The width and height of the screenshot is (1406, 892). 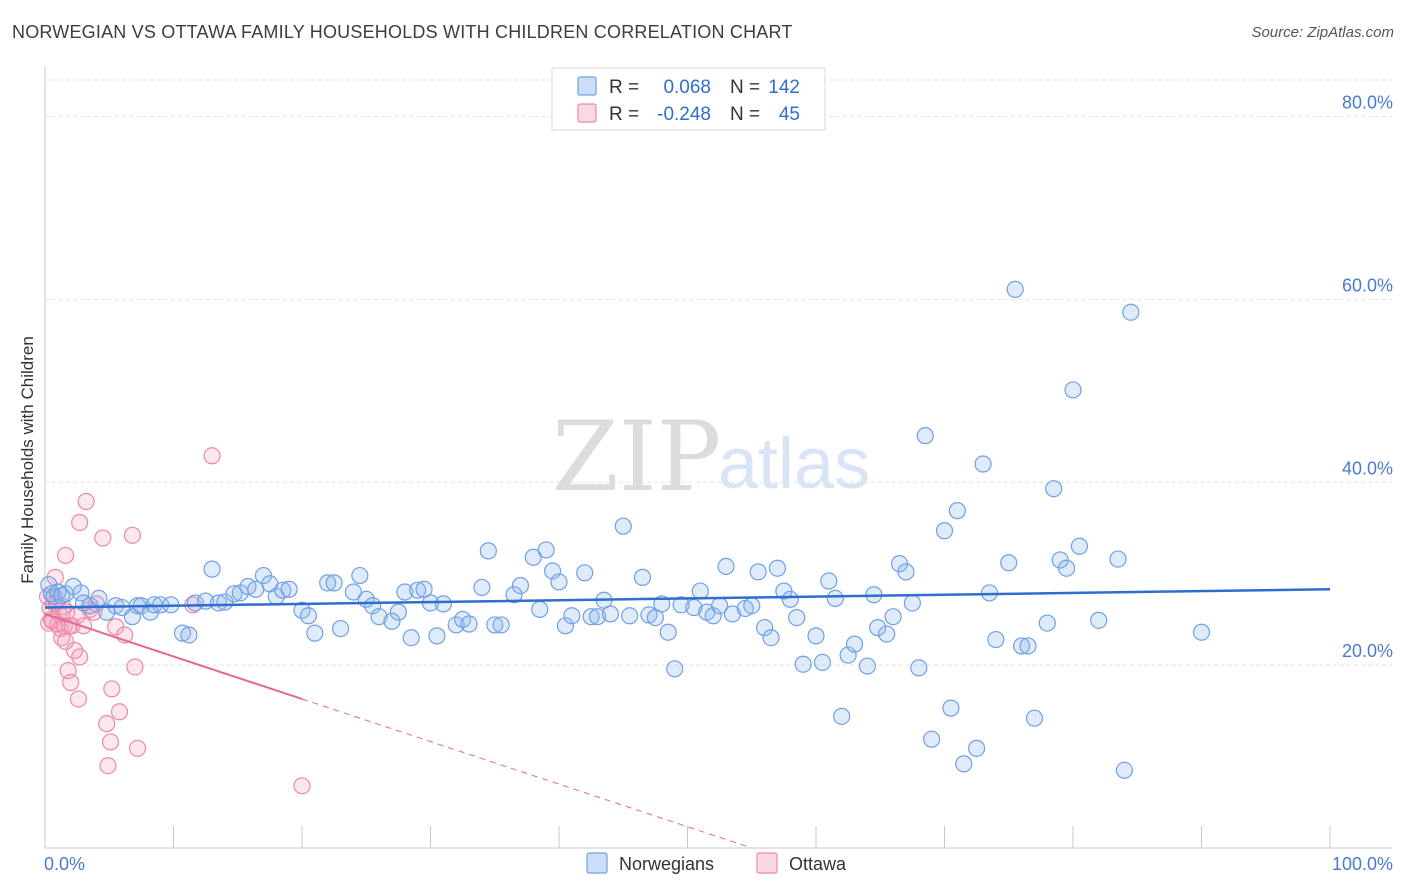 What do you see at coordinates (173, 656) in the screenshot?
I see `ottawa-trend-line` at bounding box center [173, 656].